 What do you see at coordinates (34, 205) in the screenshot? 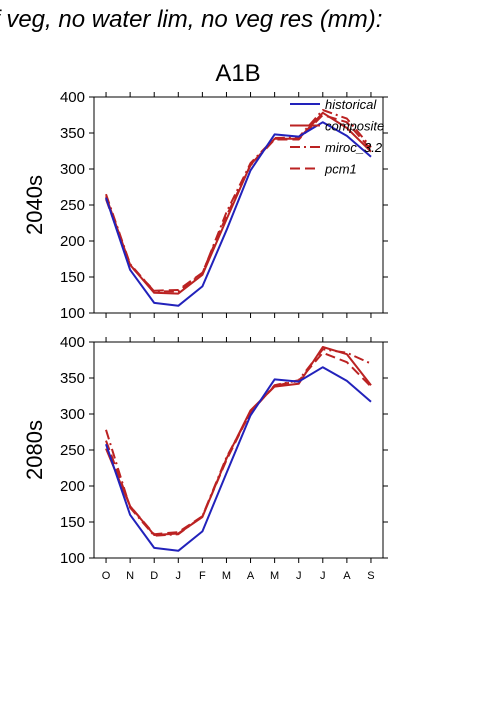
I see `y-axis-label: 2040s` at bounding box center [34, 205].